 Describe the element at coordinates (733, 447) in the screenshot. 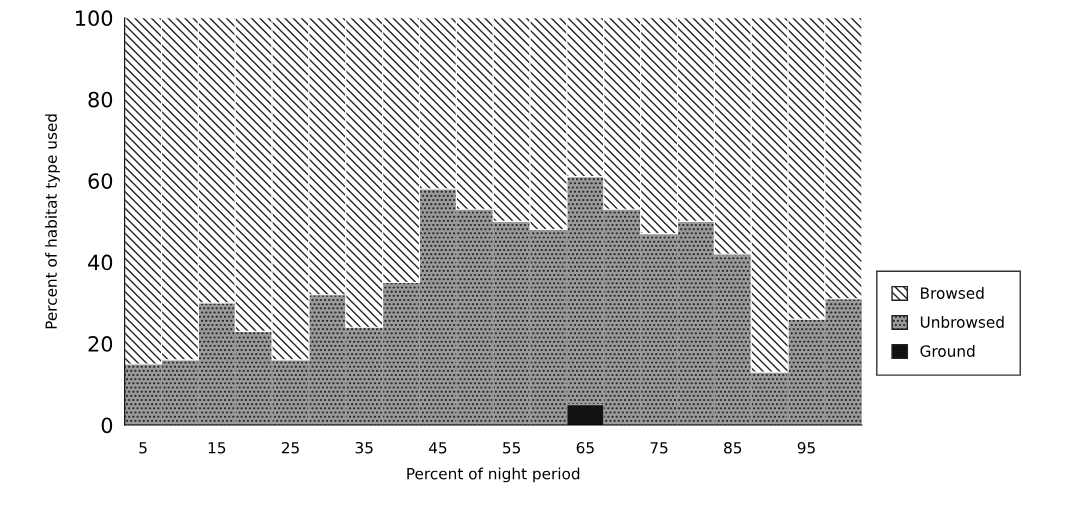

I see `x-tick-label: 85` at that location.